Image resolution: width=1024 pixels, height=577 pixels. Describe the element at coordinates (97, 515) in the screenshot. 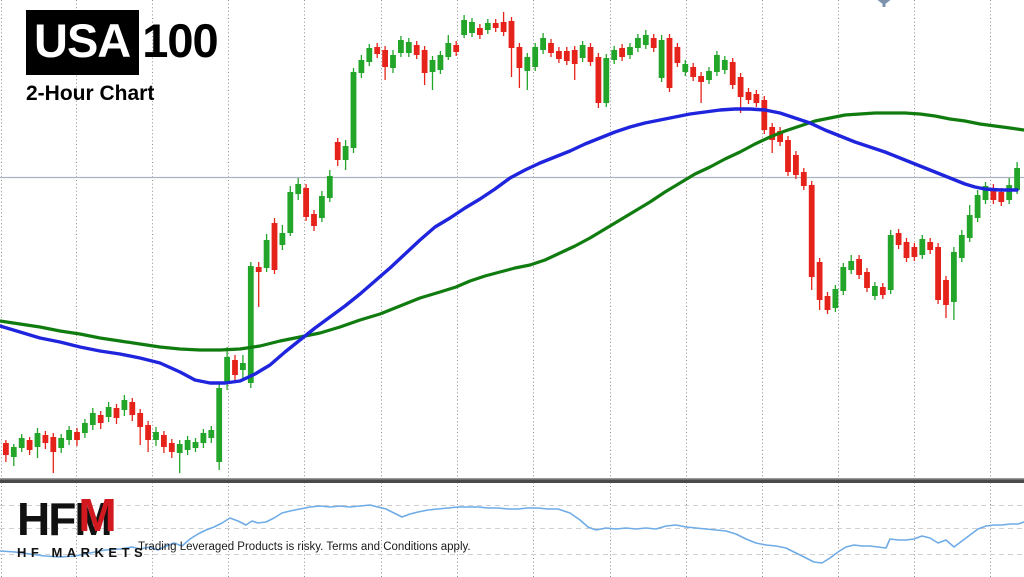

I see `hfm-logo-m-red: M` at that location.